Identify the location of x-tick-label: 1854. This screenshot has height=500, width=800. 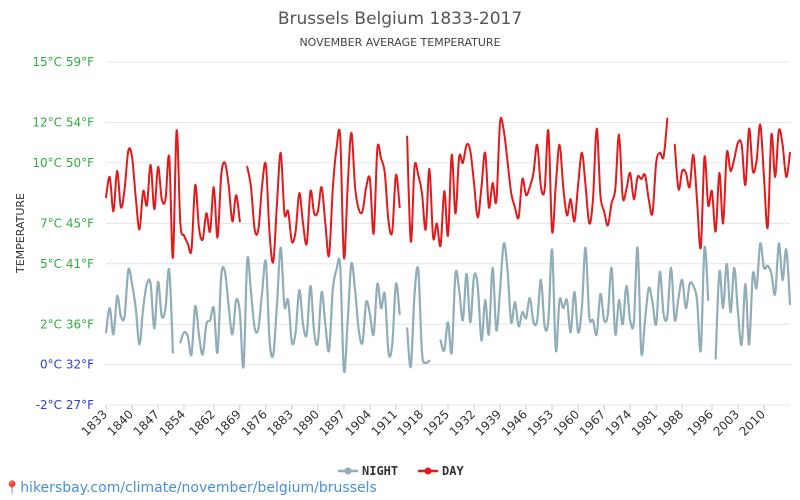
(172, 422).